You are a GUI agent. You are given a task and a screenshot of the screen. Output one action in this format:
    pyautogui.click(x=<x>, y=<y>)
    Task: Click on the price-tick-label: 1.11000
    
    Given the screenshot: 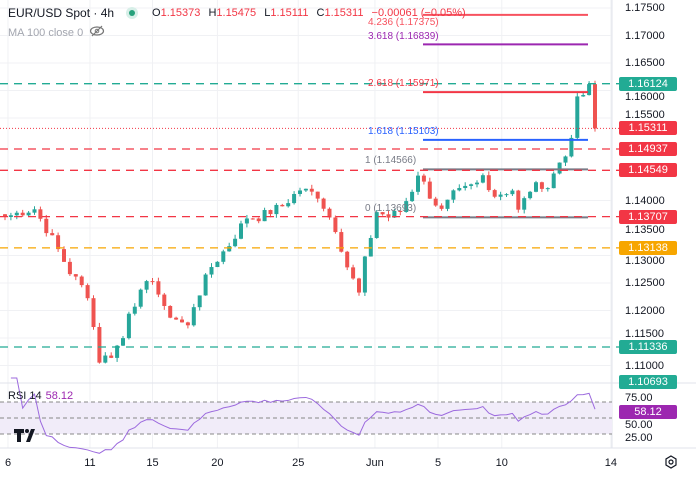 What is the action you would take?
    pyautogui.click(x=644, y=365)
    